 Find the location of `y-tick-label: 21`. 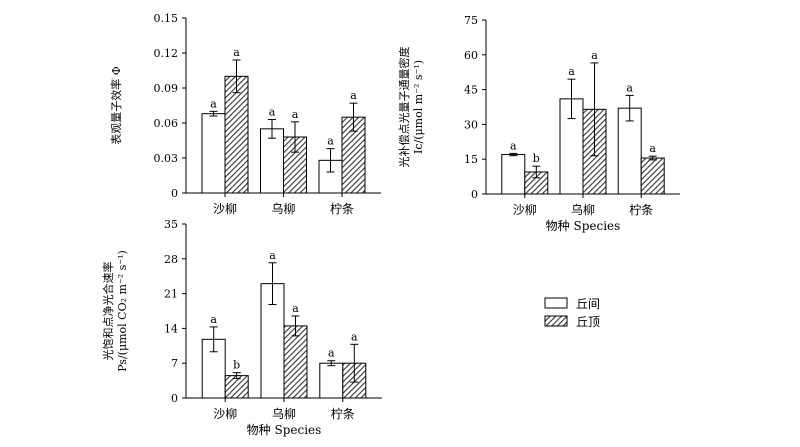

y-tick-label: 21 is located at coordinates (171, 294).